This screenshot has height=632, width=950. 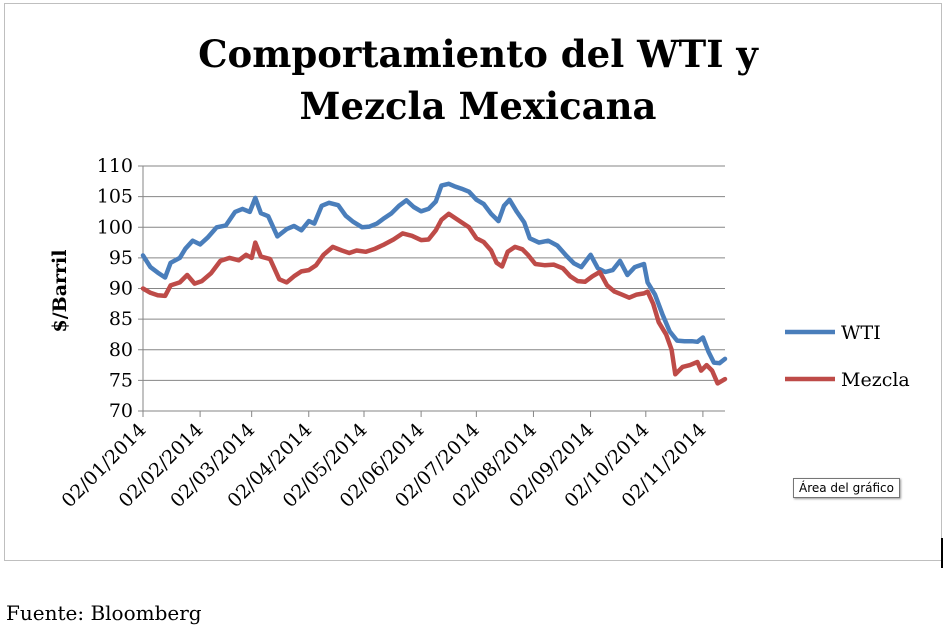 I want to click on y-tick-label: 95, so click(x=121, y=258).